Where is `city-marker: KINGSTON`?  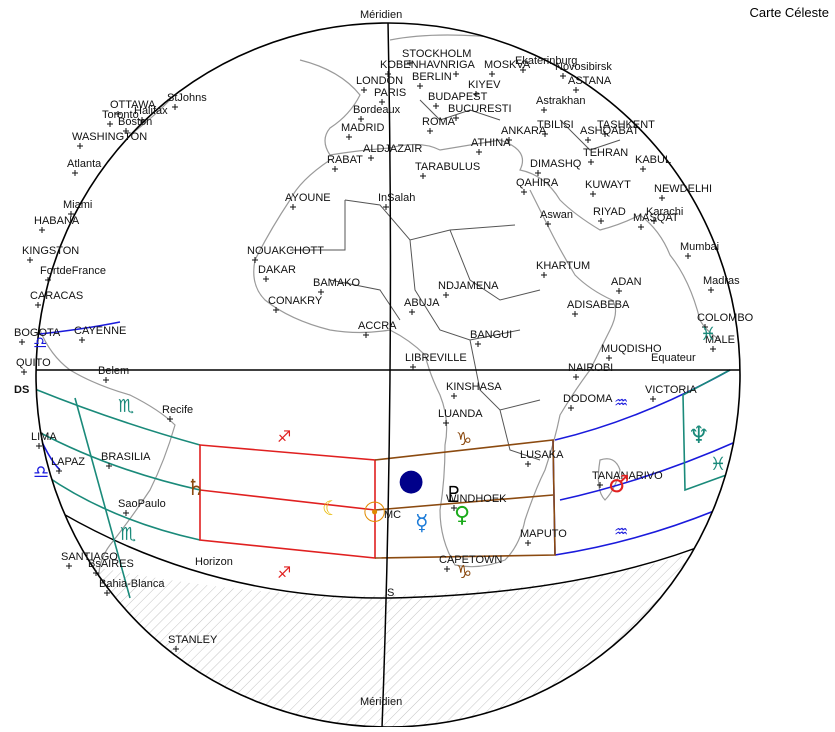 city-marker: KINGSTON is located at coordinates (50, 254).